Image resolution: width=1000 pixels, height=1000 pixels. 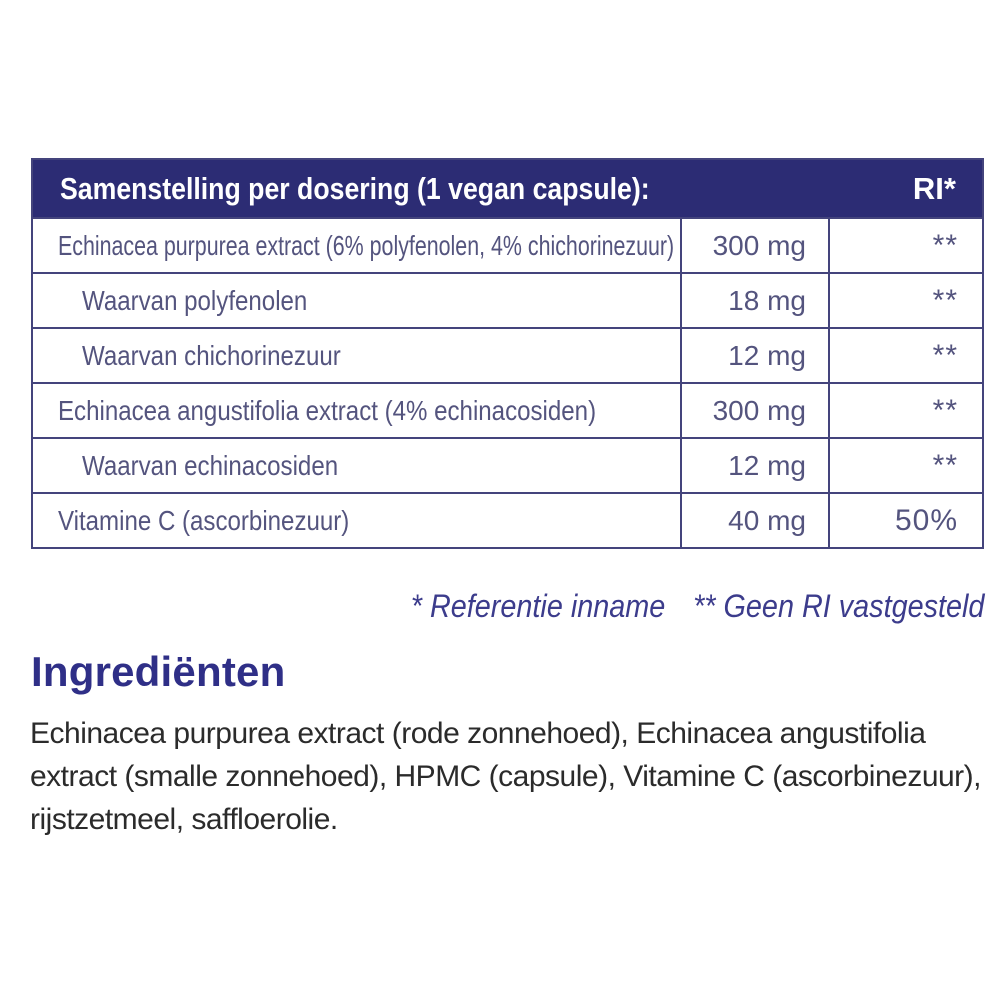 What do you see at coordinates (926, 520) in the screenshot?
I see `ri-cell: 50%` at bounding box center [926, 520].